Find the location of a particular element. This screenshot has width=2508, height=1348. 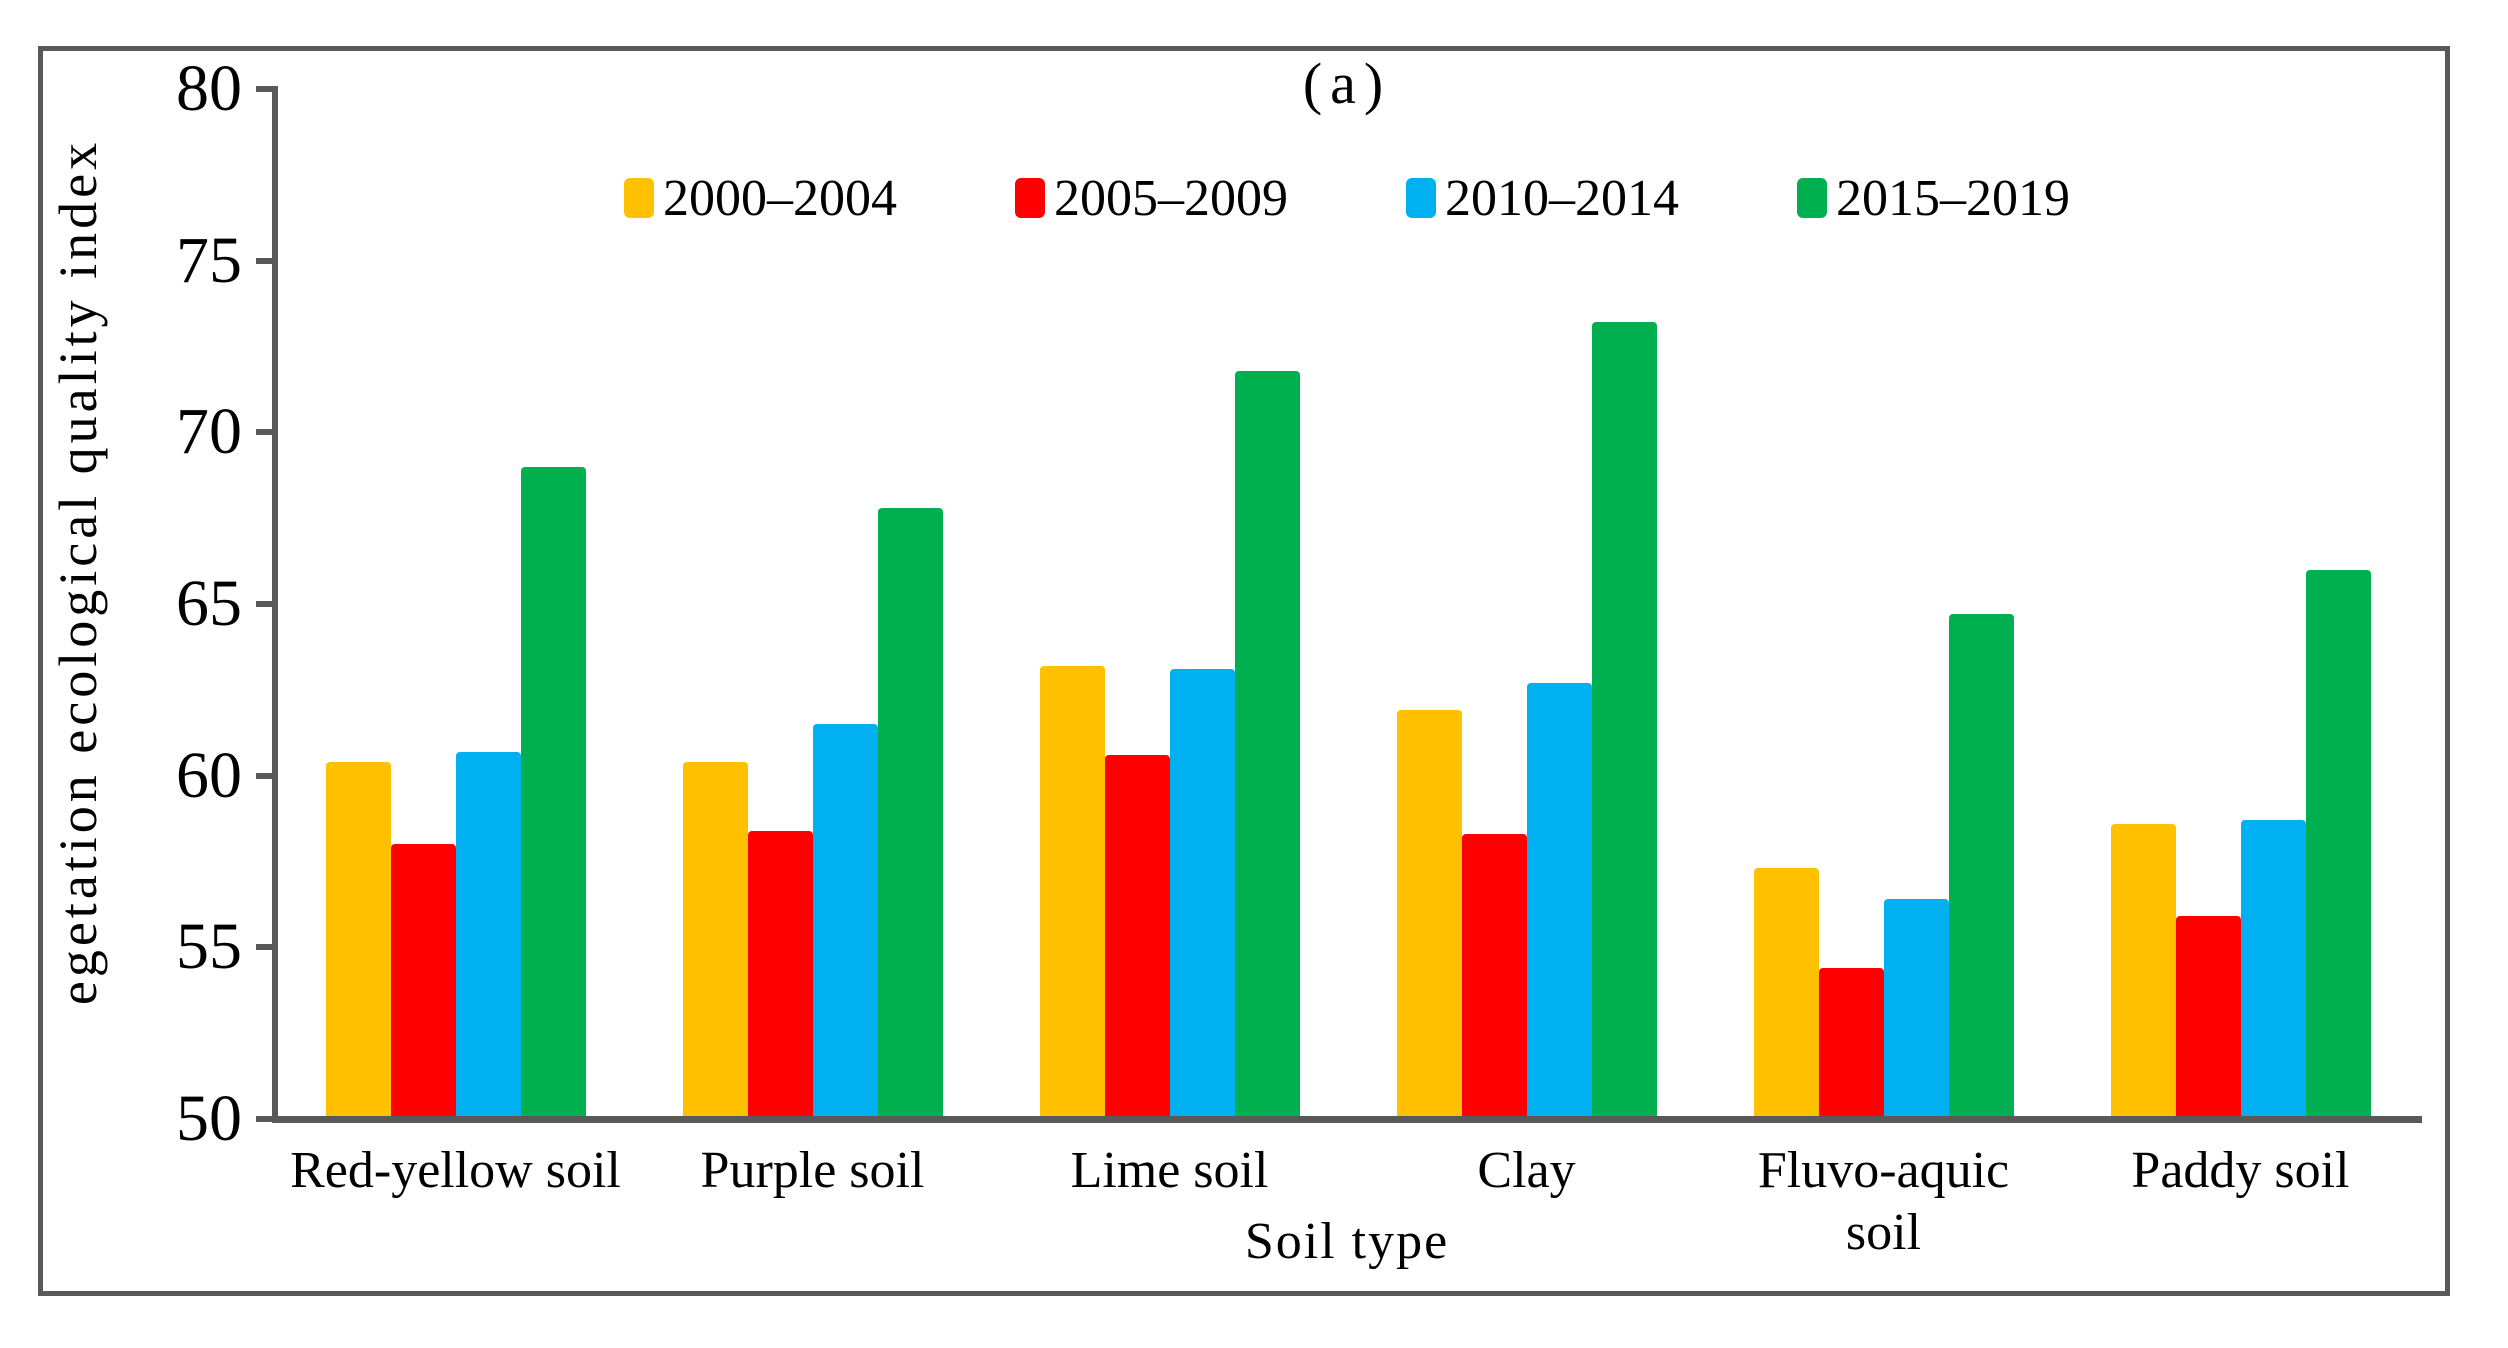

y-tick-label: 60 is located at coordinates (209, 775).